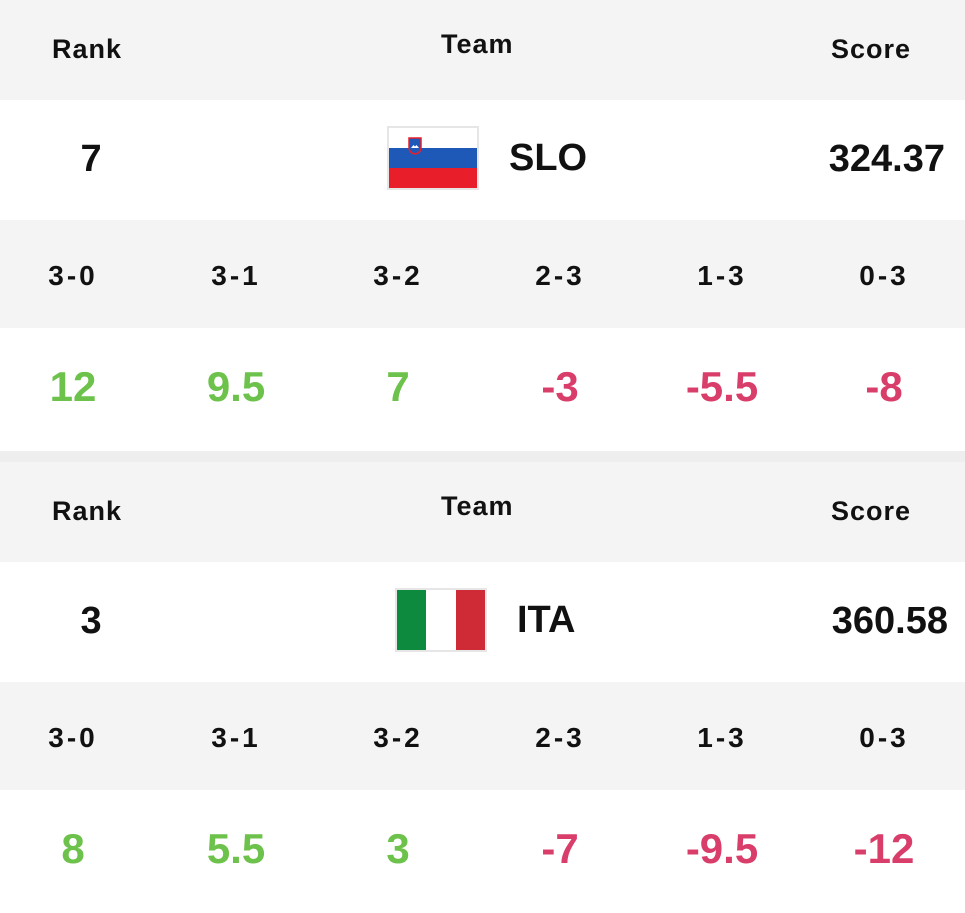  What do you see at coordinates (415, 146) in the screenshot?
I see `coat-of-arms-icon` at bounding box center [415, 146].